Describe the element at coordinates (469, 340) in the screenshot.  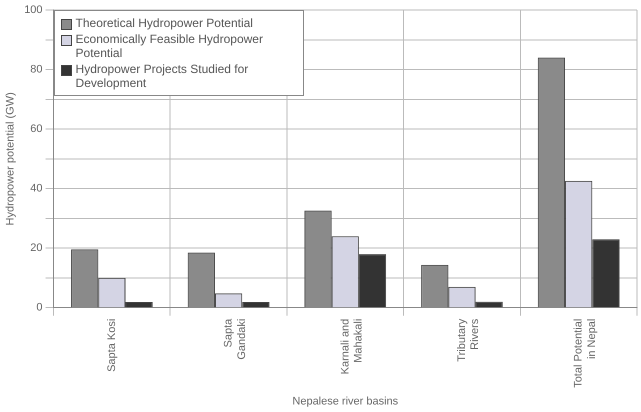
I see `x-tick-label: Tributary Rivers` at that location.